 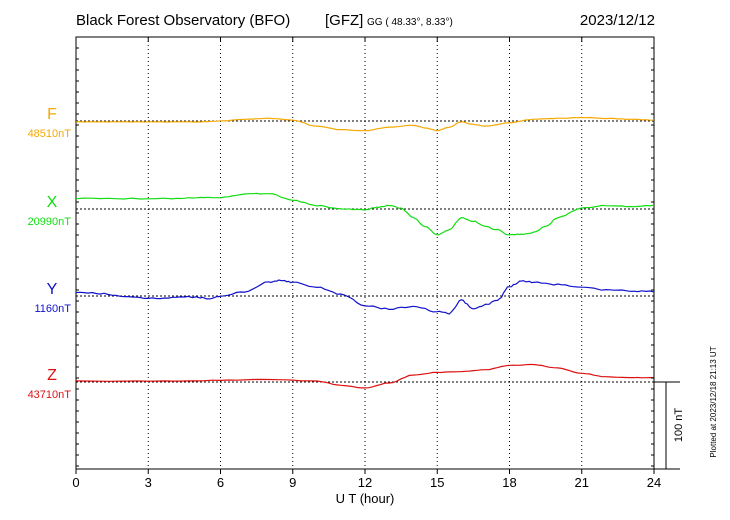 What do you see at coordinates (52, 114) in the screenshot?
I see `series-name-f: F` at bounding box center [52, 114].